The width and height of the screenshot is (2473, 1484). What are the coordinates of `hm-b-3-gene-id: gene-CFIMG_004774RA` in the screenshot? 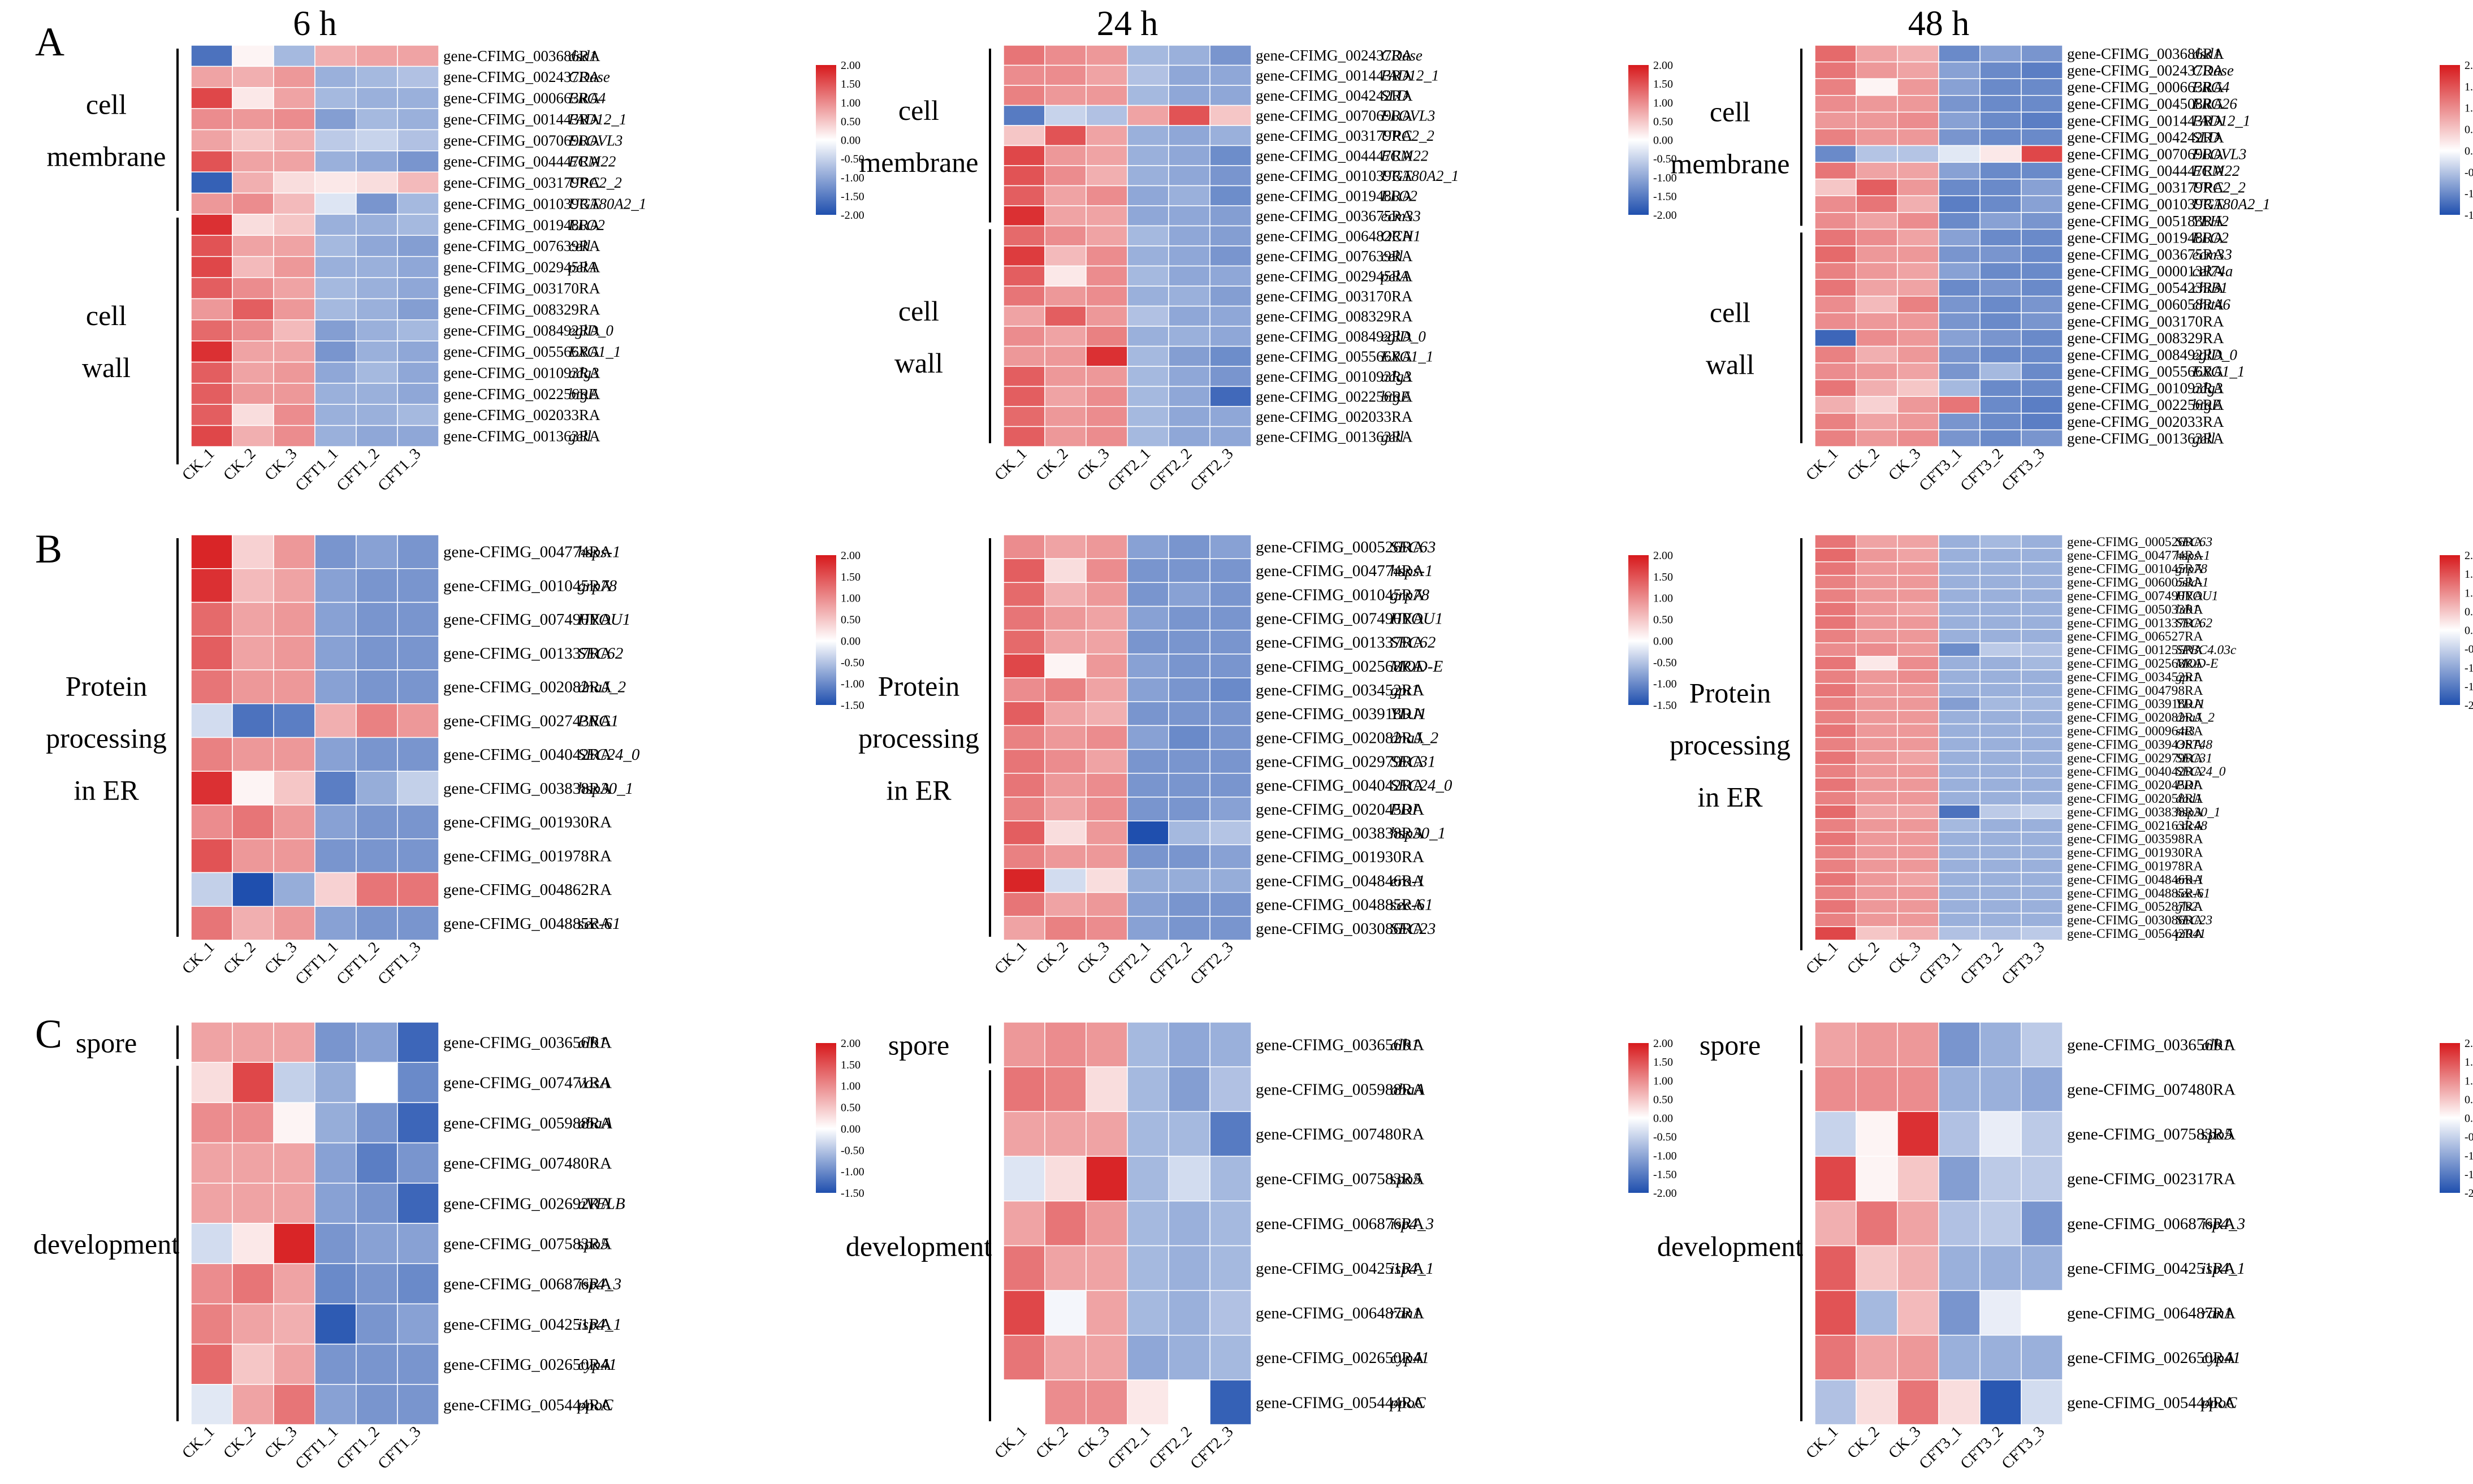 It's located at (2135, 555).